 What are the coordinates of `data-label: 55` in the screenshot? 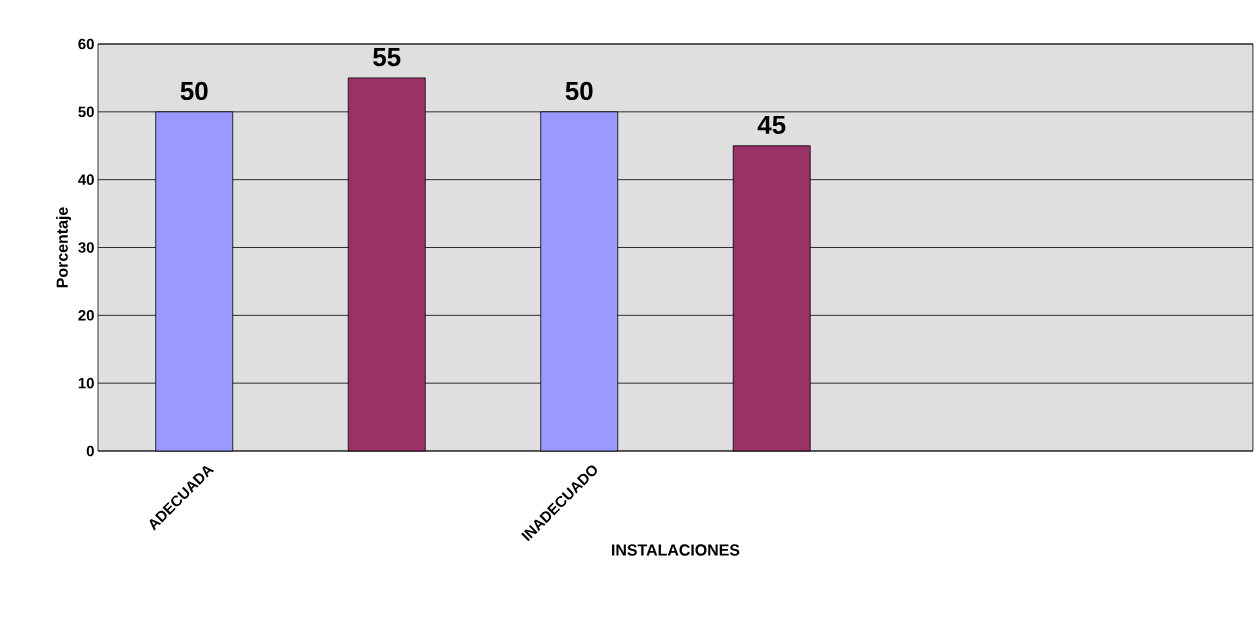 It's located at (387, 57).